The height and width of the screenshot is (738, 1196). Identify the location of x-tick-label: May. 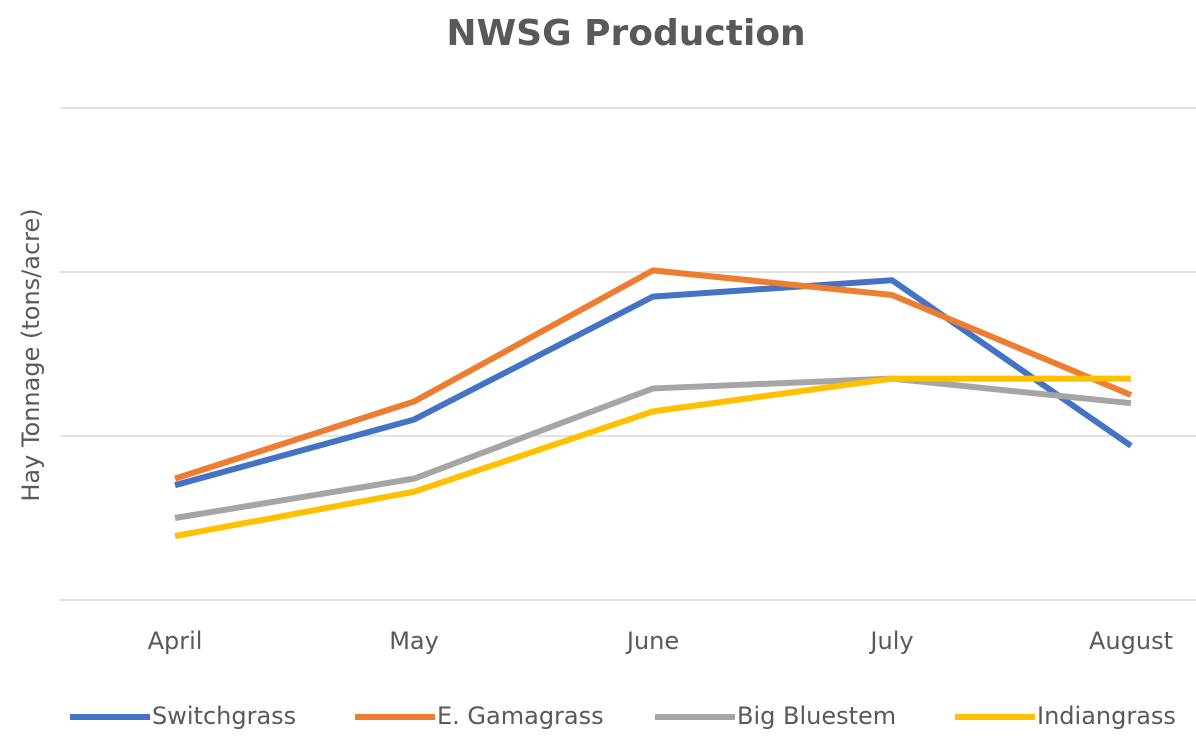
(414, 641).